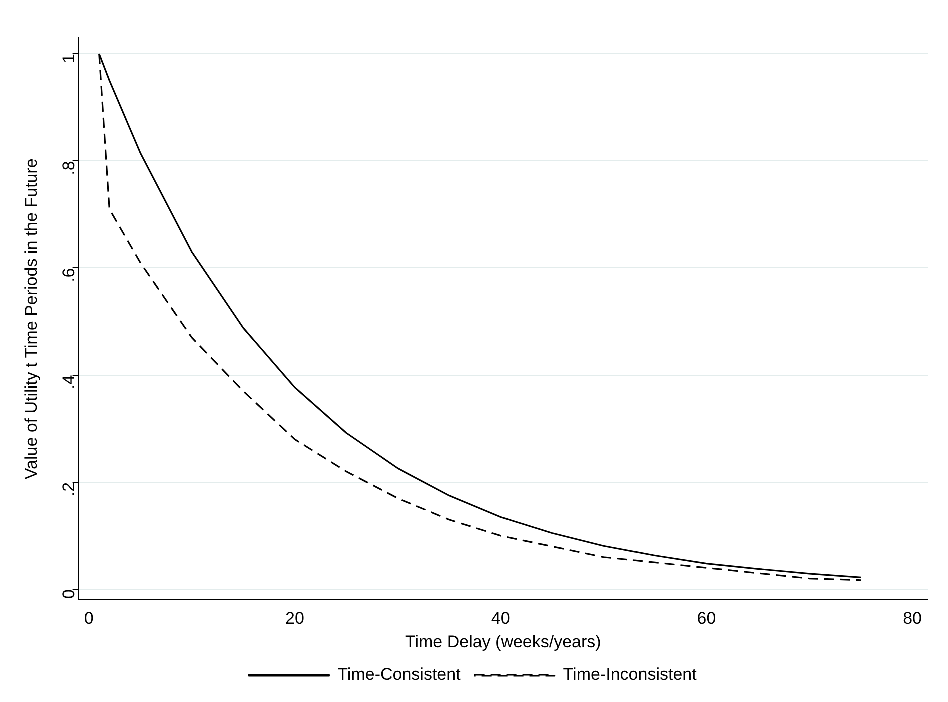 Image resolution: width=948 pixels, height=702 pixels. I want to click on y-tick-label: 1, so click(68, 59).